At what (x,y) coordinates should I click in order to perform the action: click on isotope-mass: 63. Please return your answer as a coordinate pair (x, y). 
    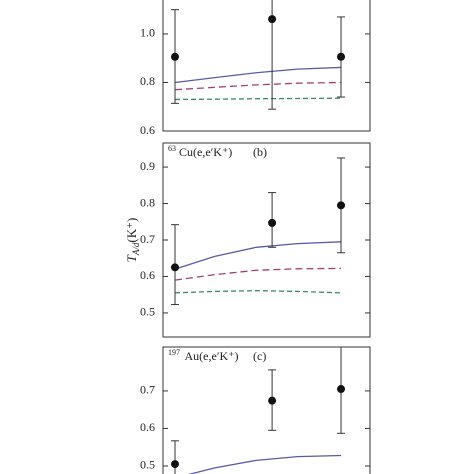
    Looking at the image, I should click on (172, 148).